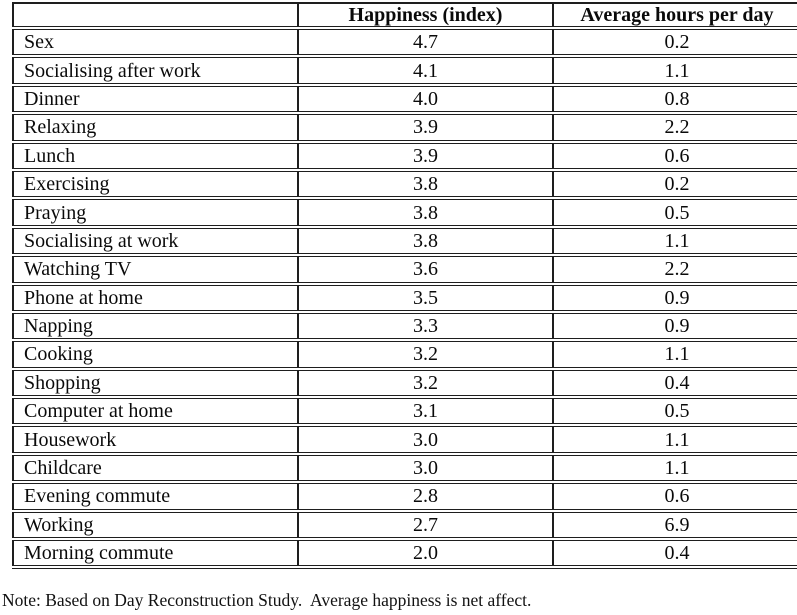  What do you see at coordinates (155, 99) in the screenshot?
I see `activity-cell: Dinner` at bounding box center [155, 99].